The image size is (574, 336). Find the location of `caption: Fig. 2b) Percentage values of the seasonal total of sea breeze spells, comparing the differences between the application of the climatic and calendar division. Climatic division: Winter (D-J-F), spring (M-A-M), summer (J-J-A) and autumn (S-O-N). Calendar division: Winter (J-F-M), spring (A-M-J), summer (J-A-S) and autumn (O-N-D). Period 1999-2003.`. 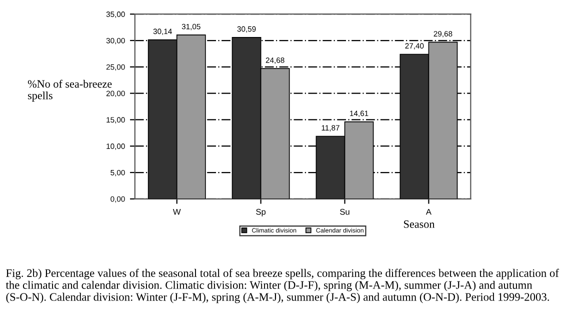

caption: Fig. 2b) Percentage values of the seasonal total of sea breeze spells, comparing the differences between the application of the climatic and calendar division. Climatic division: Winter (D-J-F), spring (M-A-M), summer (J-J-A) and autumn (S-O-N). Calendar division: Winter (J-F-M), spring (A-M-J), summer (J-A-S) and autumn (O-N-D). Period 1999-2003. is located at coordinates (282, 286).